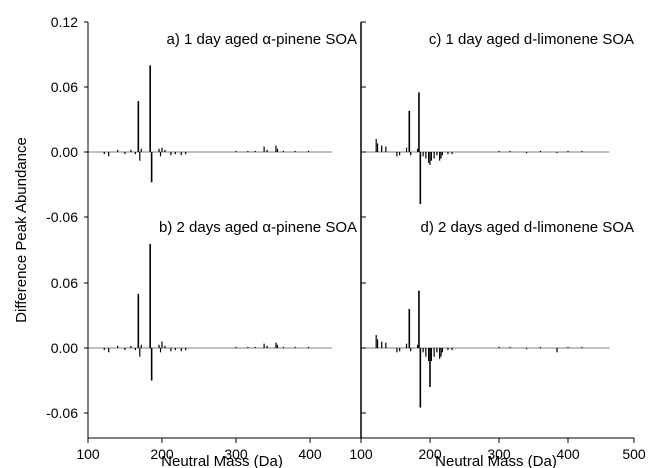  What do you see at coordinates (222, 460) in the screenshot?
I see `x-axis-label-left: Neutral Mass (Da)` at bounding box center [222, 460].